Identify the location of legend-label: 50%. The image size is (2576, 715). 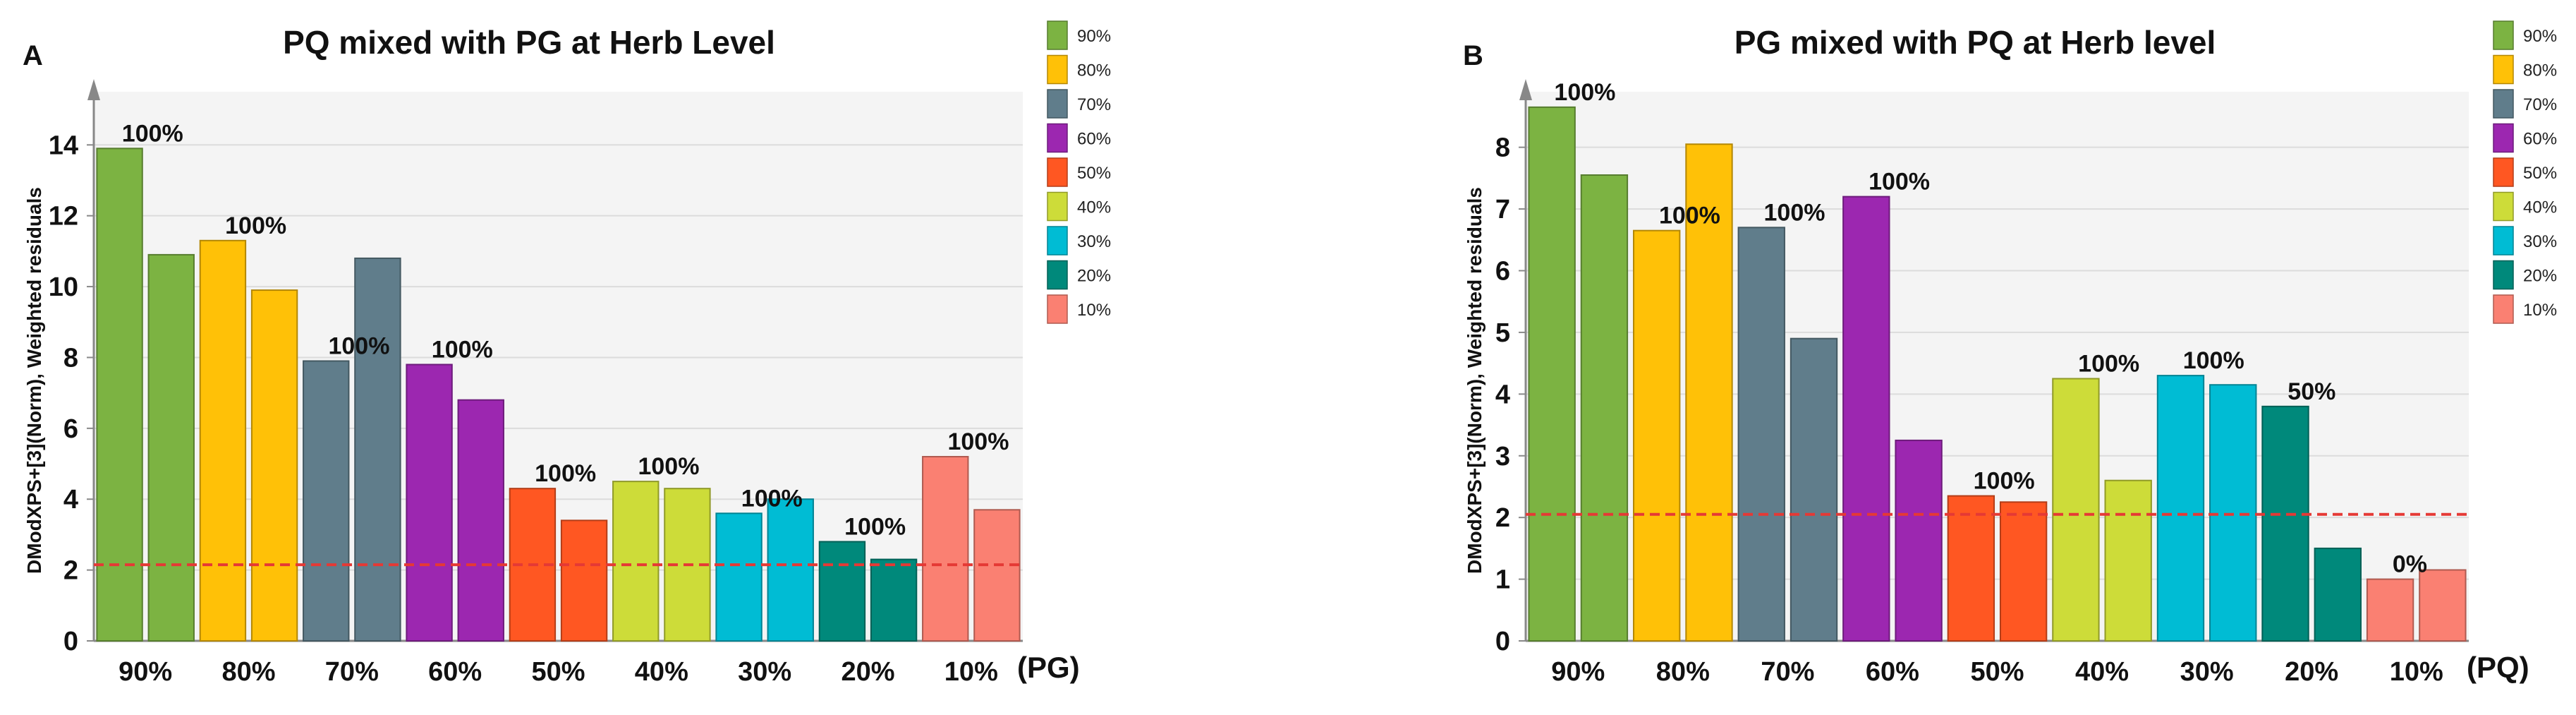
(1094, 174).